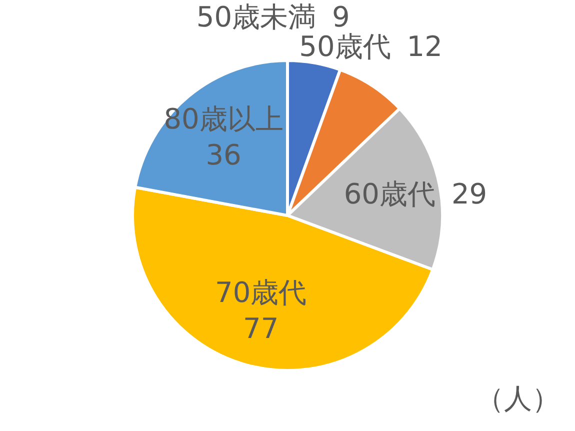  I want to click on slice-label: 60歳代, so click(390, 193).